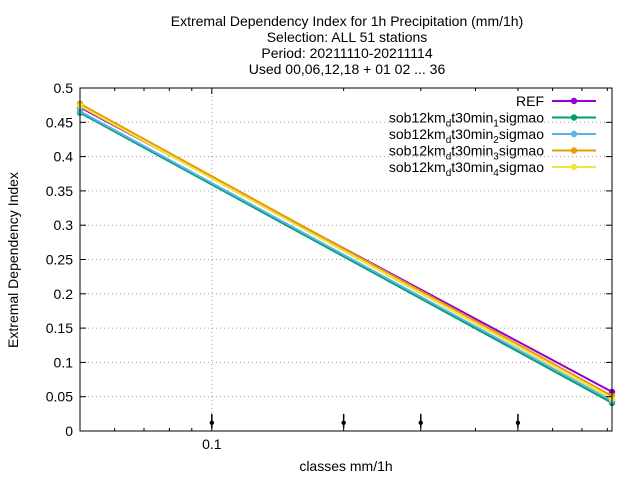  What do you see at coordinates (59, 260) in the screenshot?
I see `y-tick-label: 0.25` at bounding box center [59, 260].